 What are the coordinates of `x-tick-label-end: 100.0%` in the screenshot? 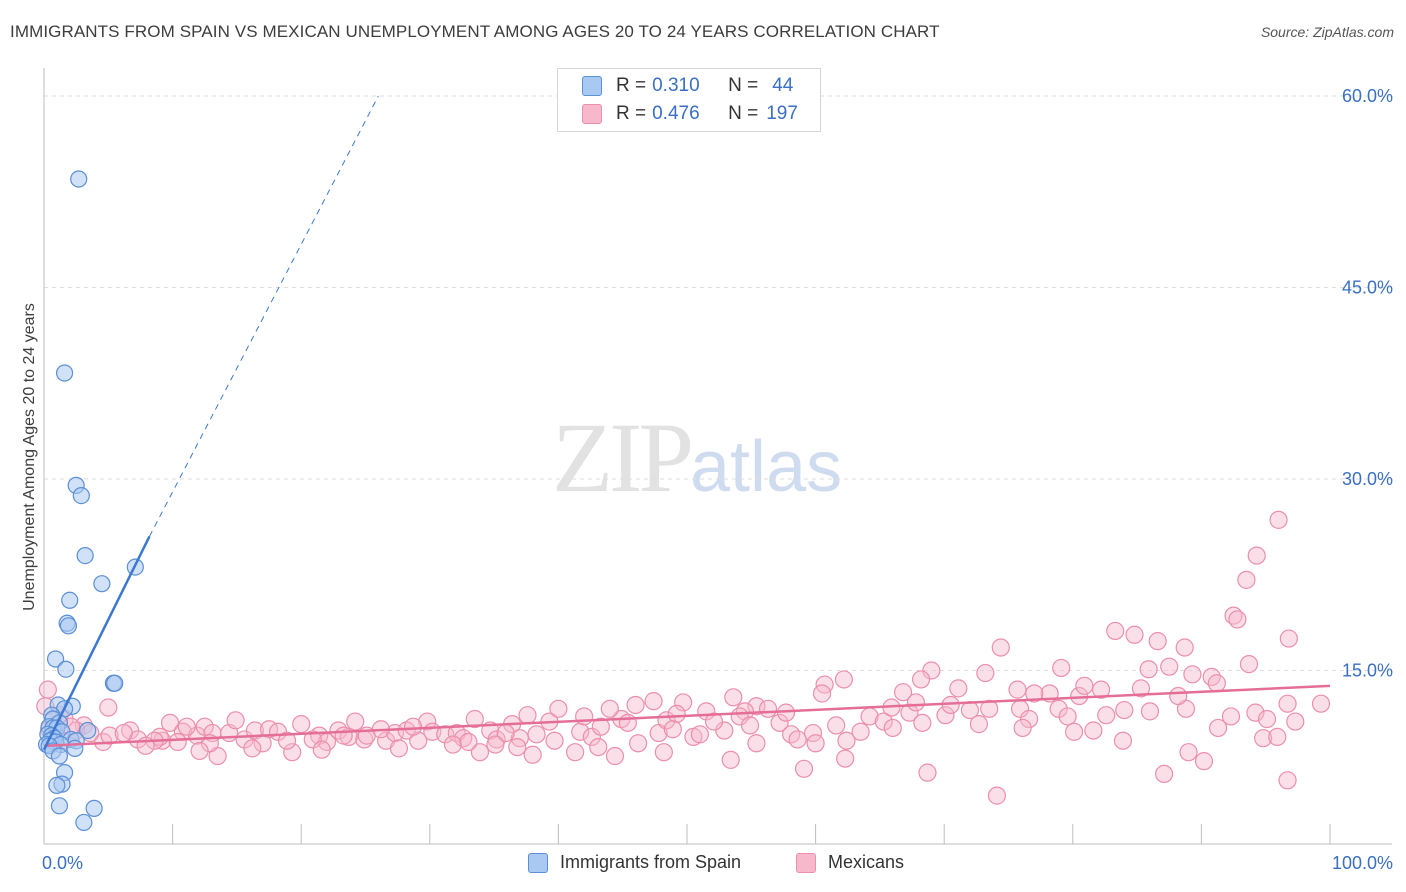 It's located at (1362, 863).